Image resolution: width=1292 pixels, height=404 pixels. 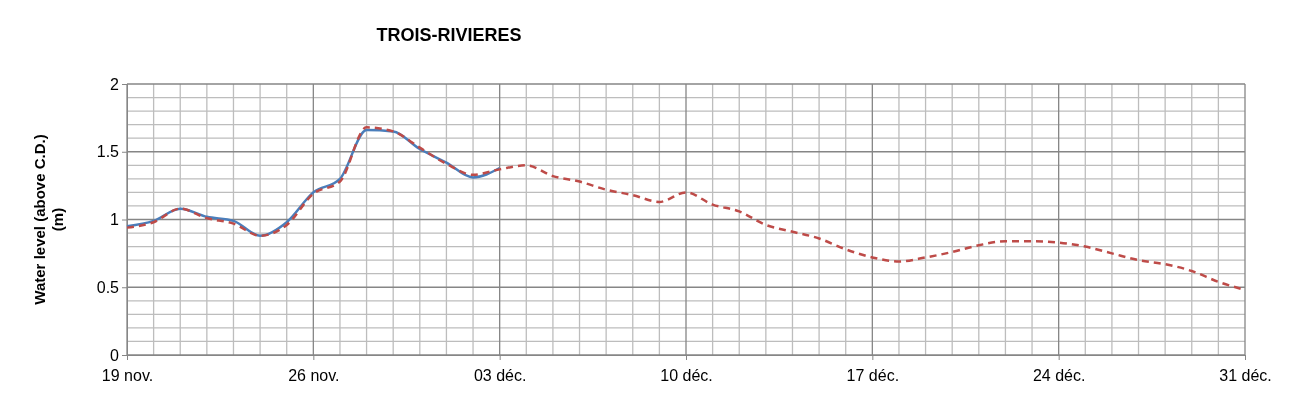 I want to click on y-tick-label: 1, so click(x=115, y=220).